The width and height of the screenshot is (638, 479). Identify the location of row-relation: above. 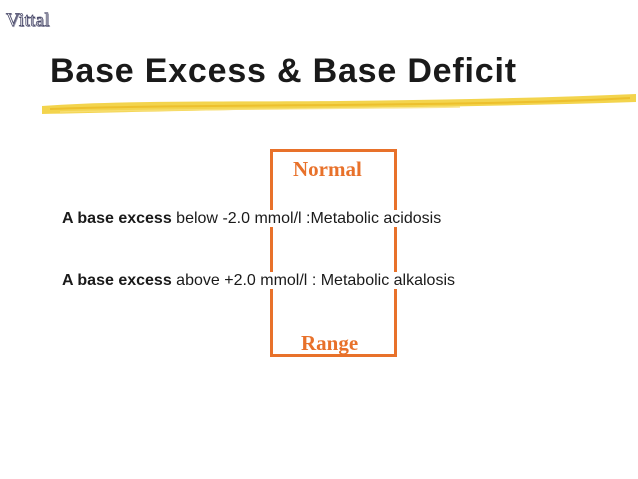
(198, 280).